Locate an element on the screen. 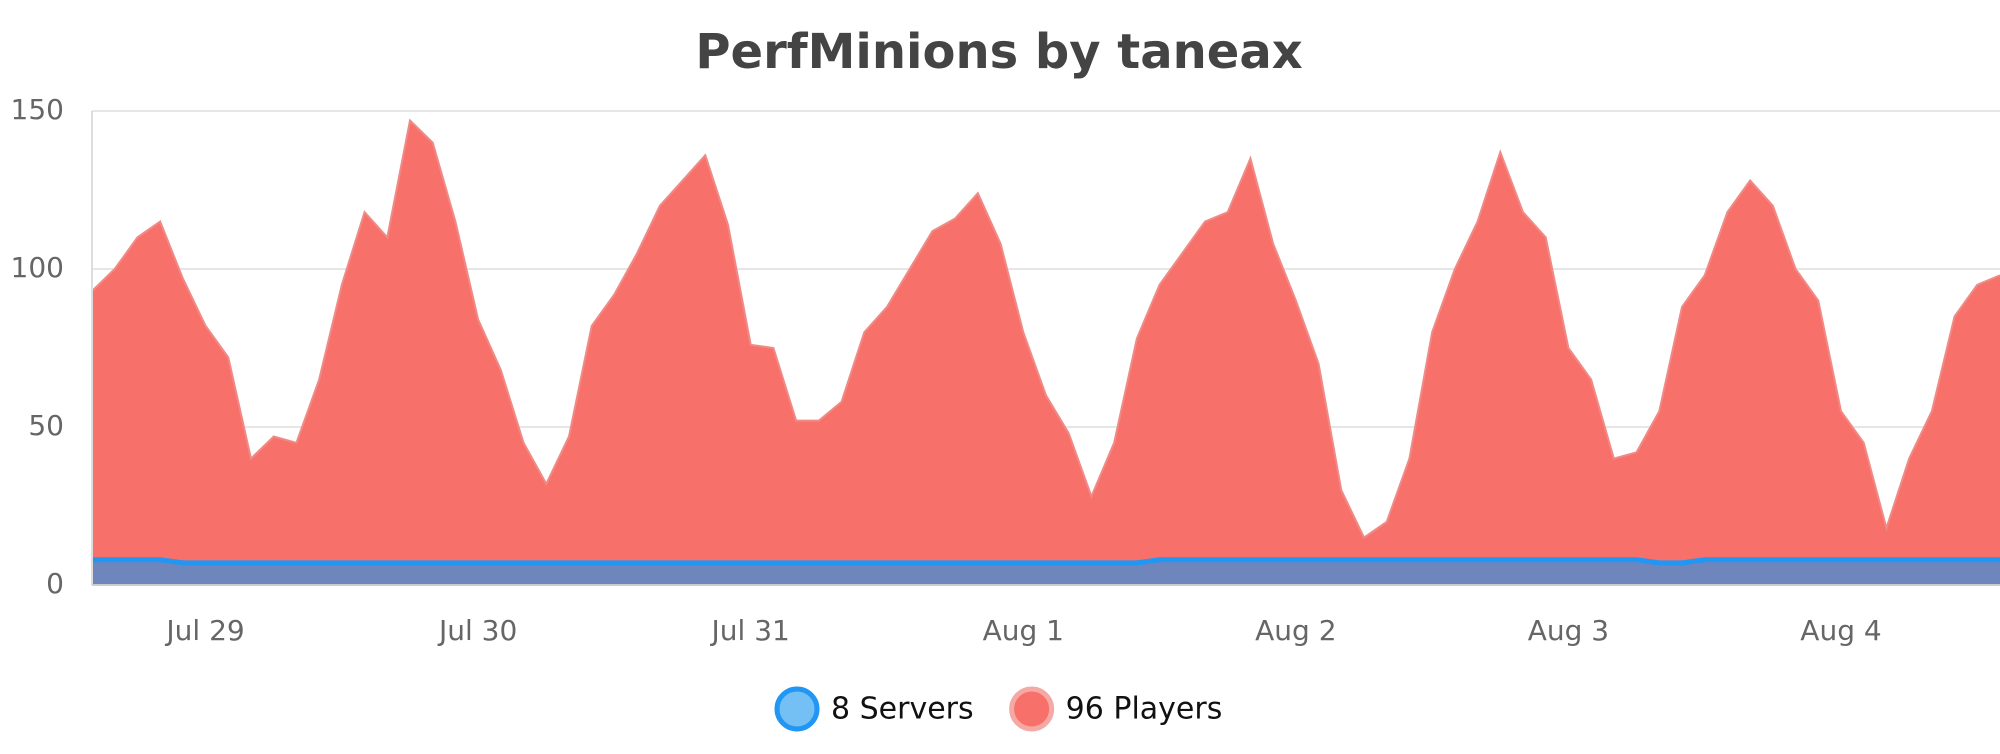 Image resolution: width=2000 pixels, height=754 pixels. x-tick-label: Jul 30 is located at coordinates (477, 630).